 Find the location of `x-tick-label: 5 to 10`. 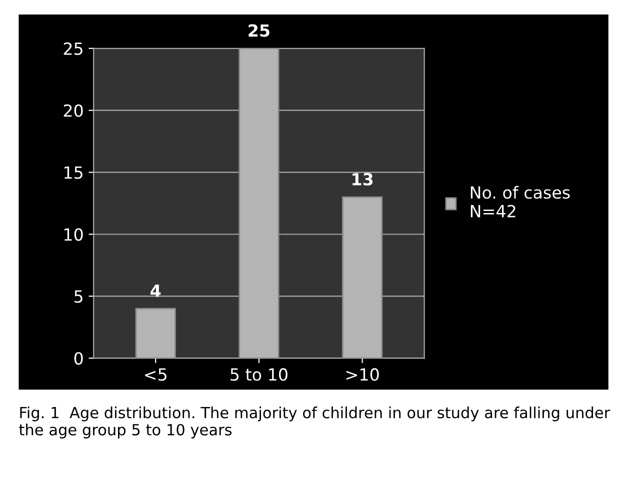

x-tick-label: 5 to 10 is located at coordinates (259, 374).